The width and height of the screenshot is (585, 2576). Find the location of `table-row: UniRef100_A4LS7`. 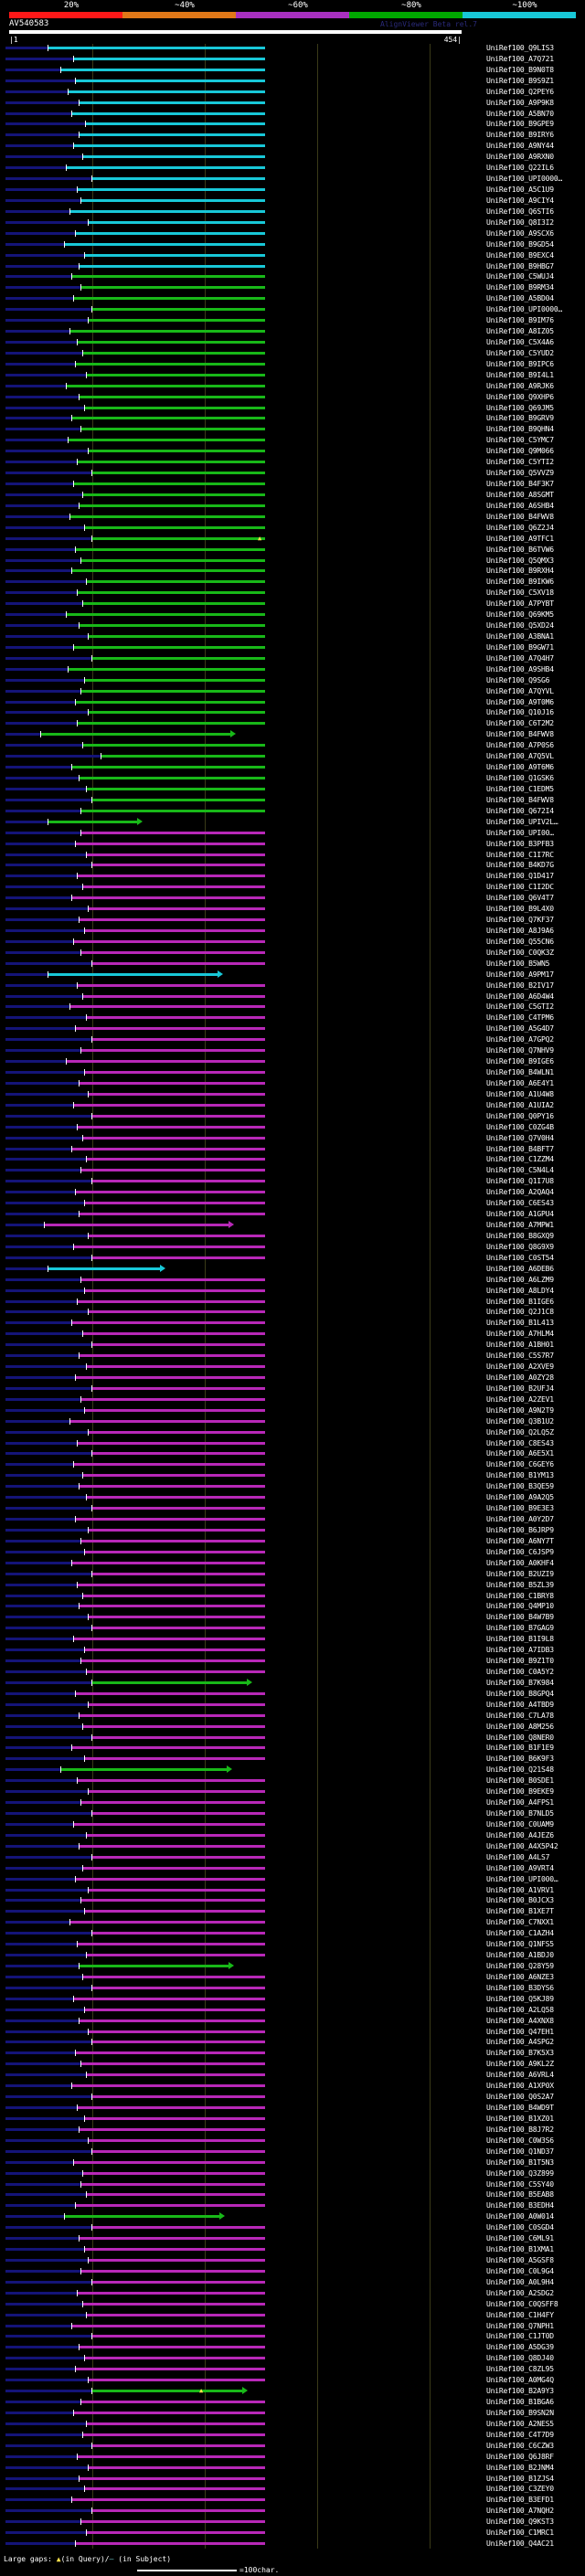

table-row: UniRef100_A4LS7 is located at coordinates (293, 1858).